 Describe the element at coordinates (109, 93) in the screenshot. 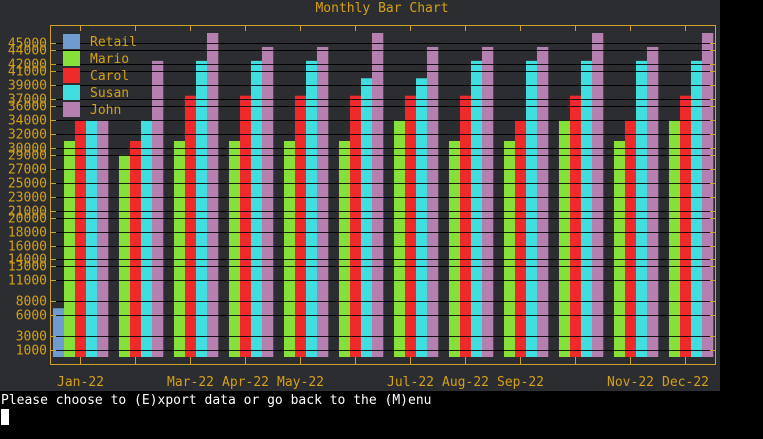

I see `legend-label-susan: Susan` at that location.